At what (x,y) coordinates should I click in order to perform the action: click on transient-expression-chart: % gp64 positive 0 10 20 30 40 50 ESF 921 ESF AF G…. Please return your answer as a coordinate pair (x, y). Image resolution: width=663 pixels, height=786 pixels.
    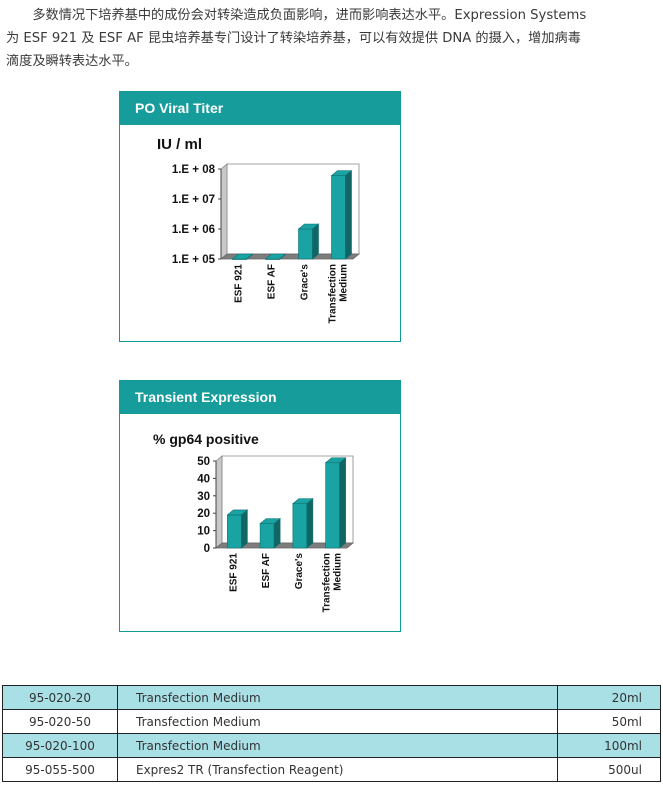
    Looking at the image, I should click on (254, 522).